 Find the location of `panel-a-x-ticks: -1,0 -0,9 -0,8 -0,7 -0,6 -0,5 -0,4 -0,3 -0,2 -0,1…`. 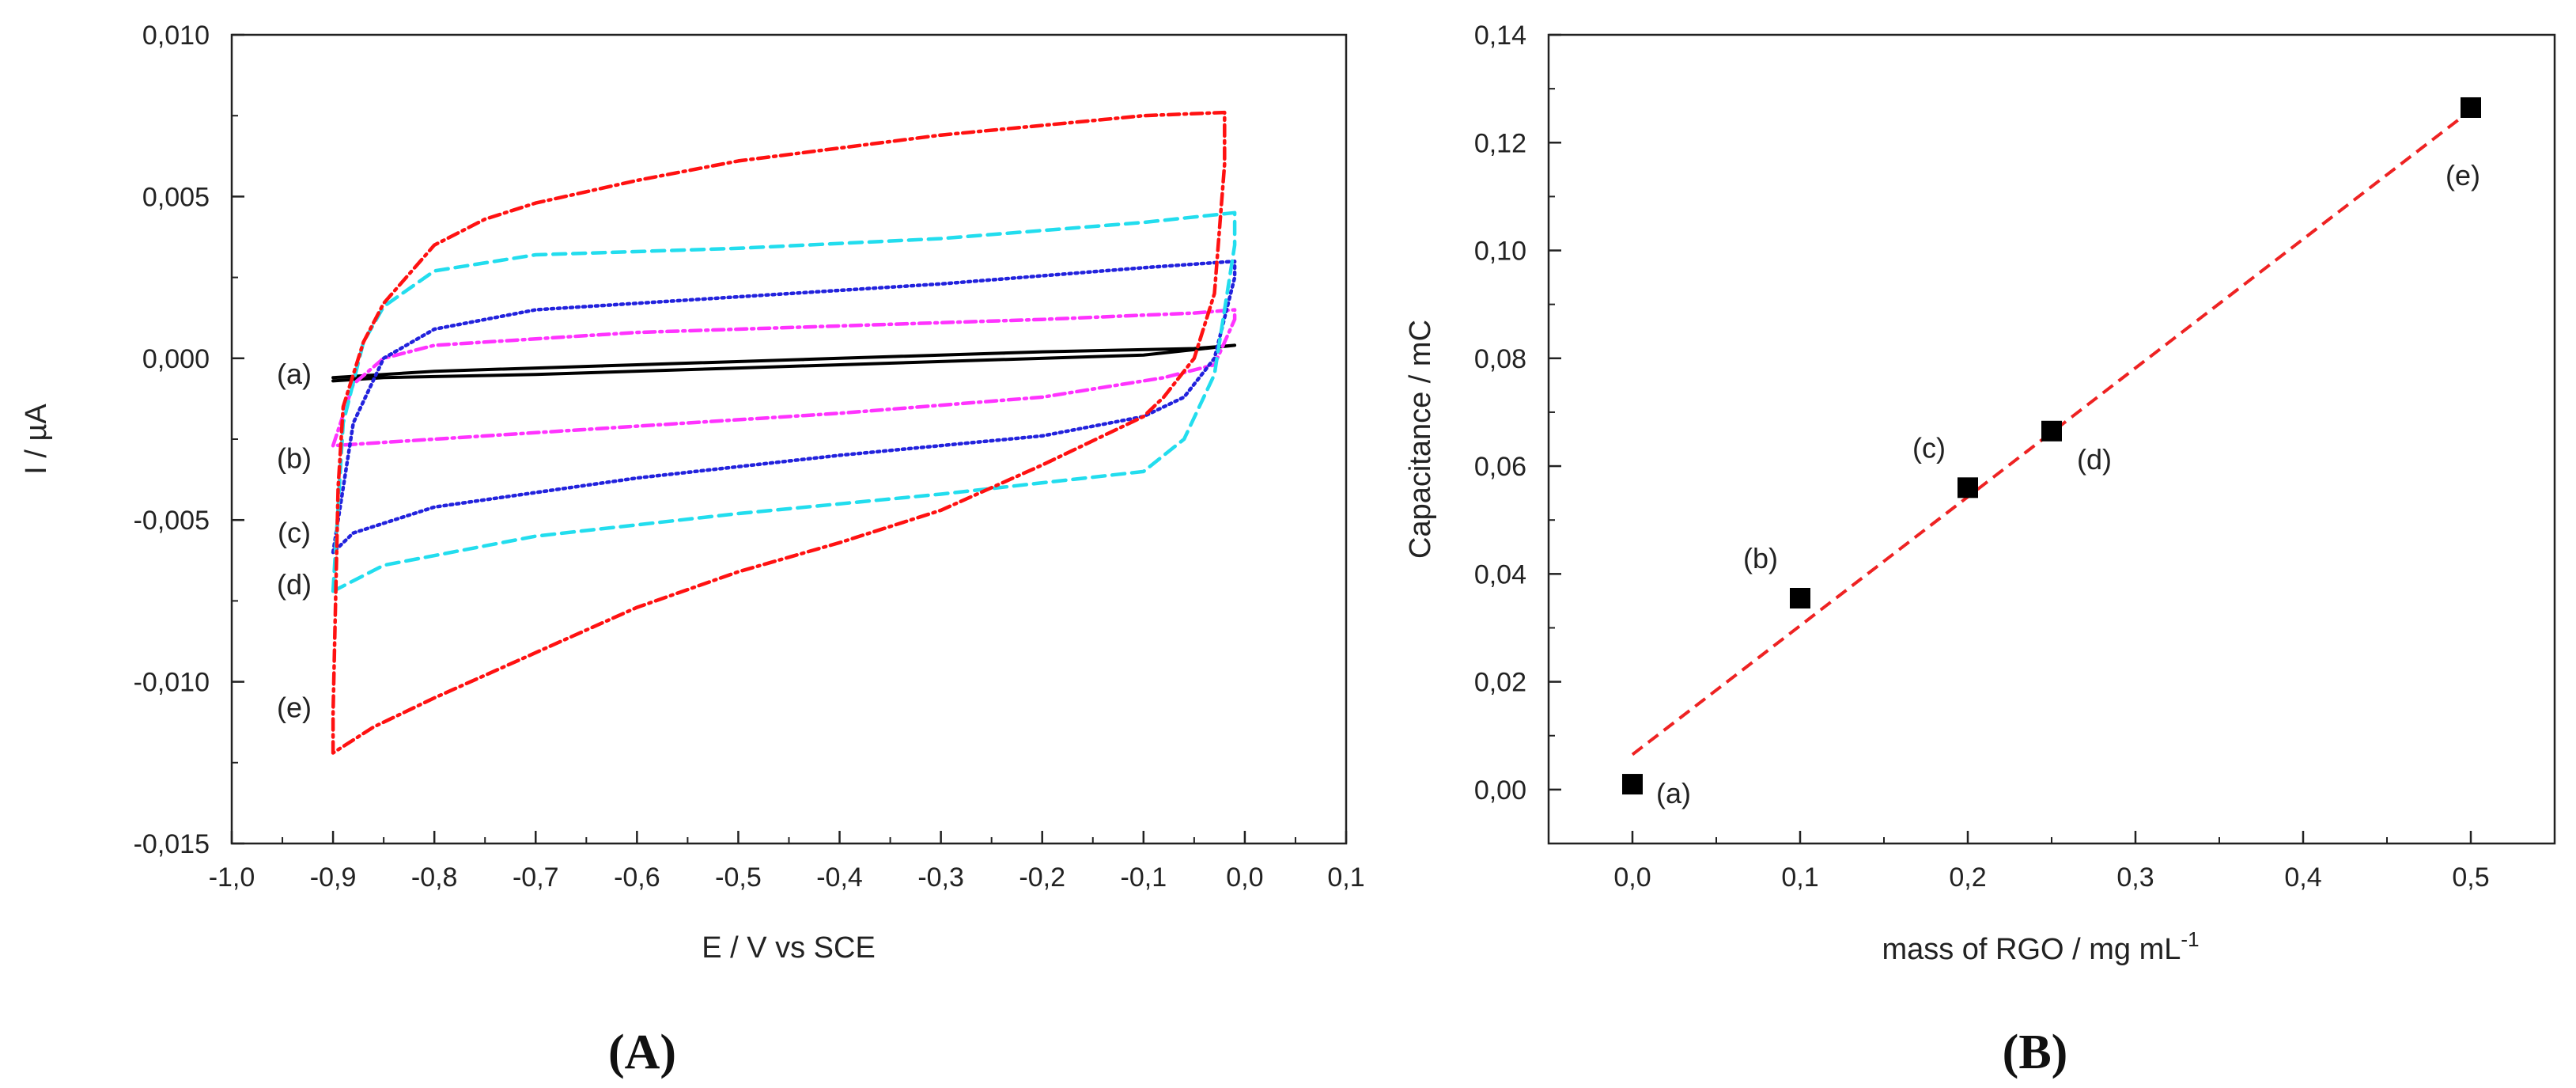

panel-a-x-ticks: -1,0 -0,9 -0,8 -0,7 -0,6 -0,5 -0,4 -0,3 -0,2 -0,1… is located at coordinates (787, 862).